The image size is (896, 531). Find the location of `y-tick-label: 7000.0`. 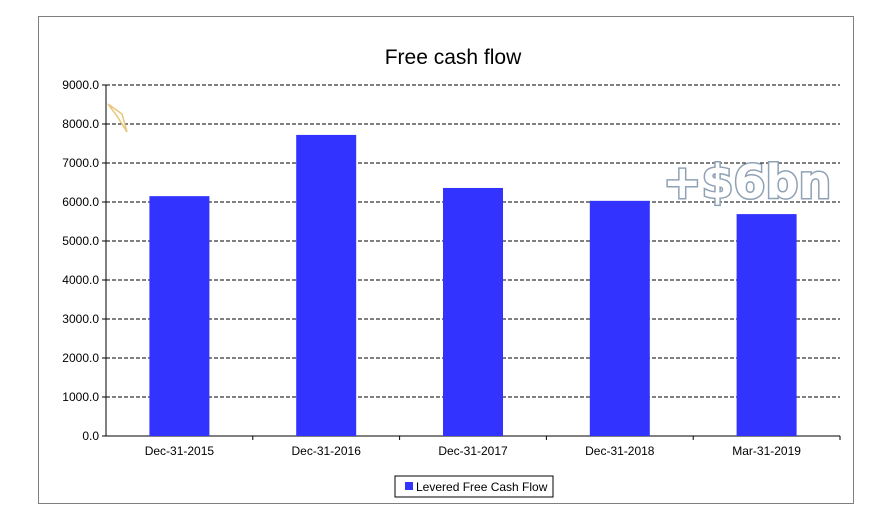

y-tick-label: 7000.0 is located at coordinates (80, 163).